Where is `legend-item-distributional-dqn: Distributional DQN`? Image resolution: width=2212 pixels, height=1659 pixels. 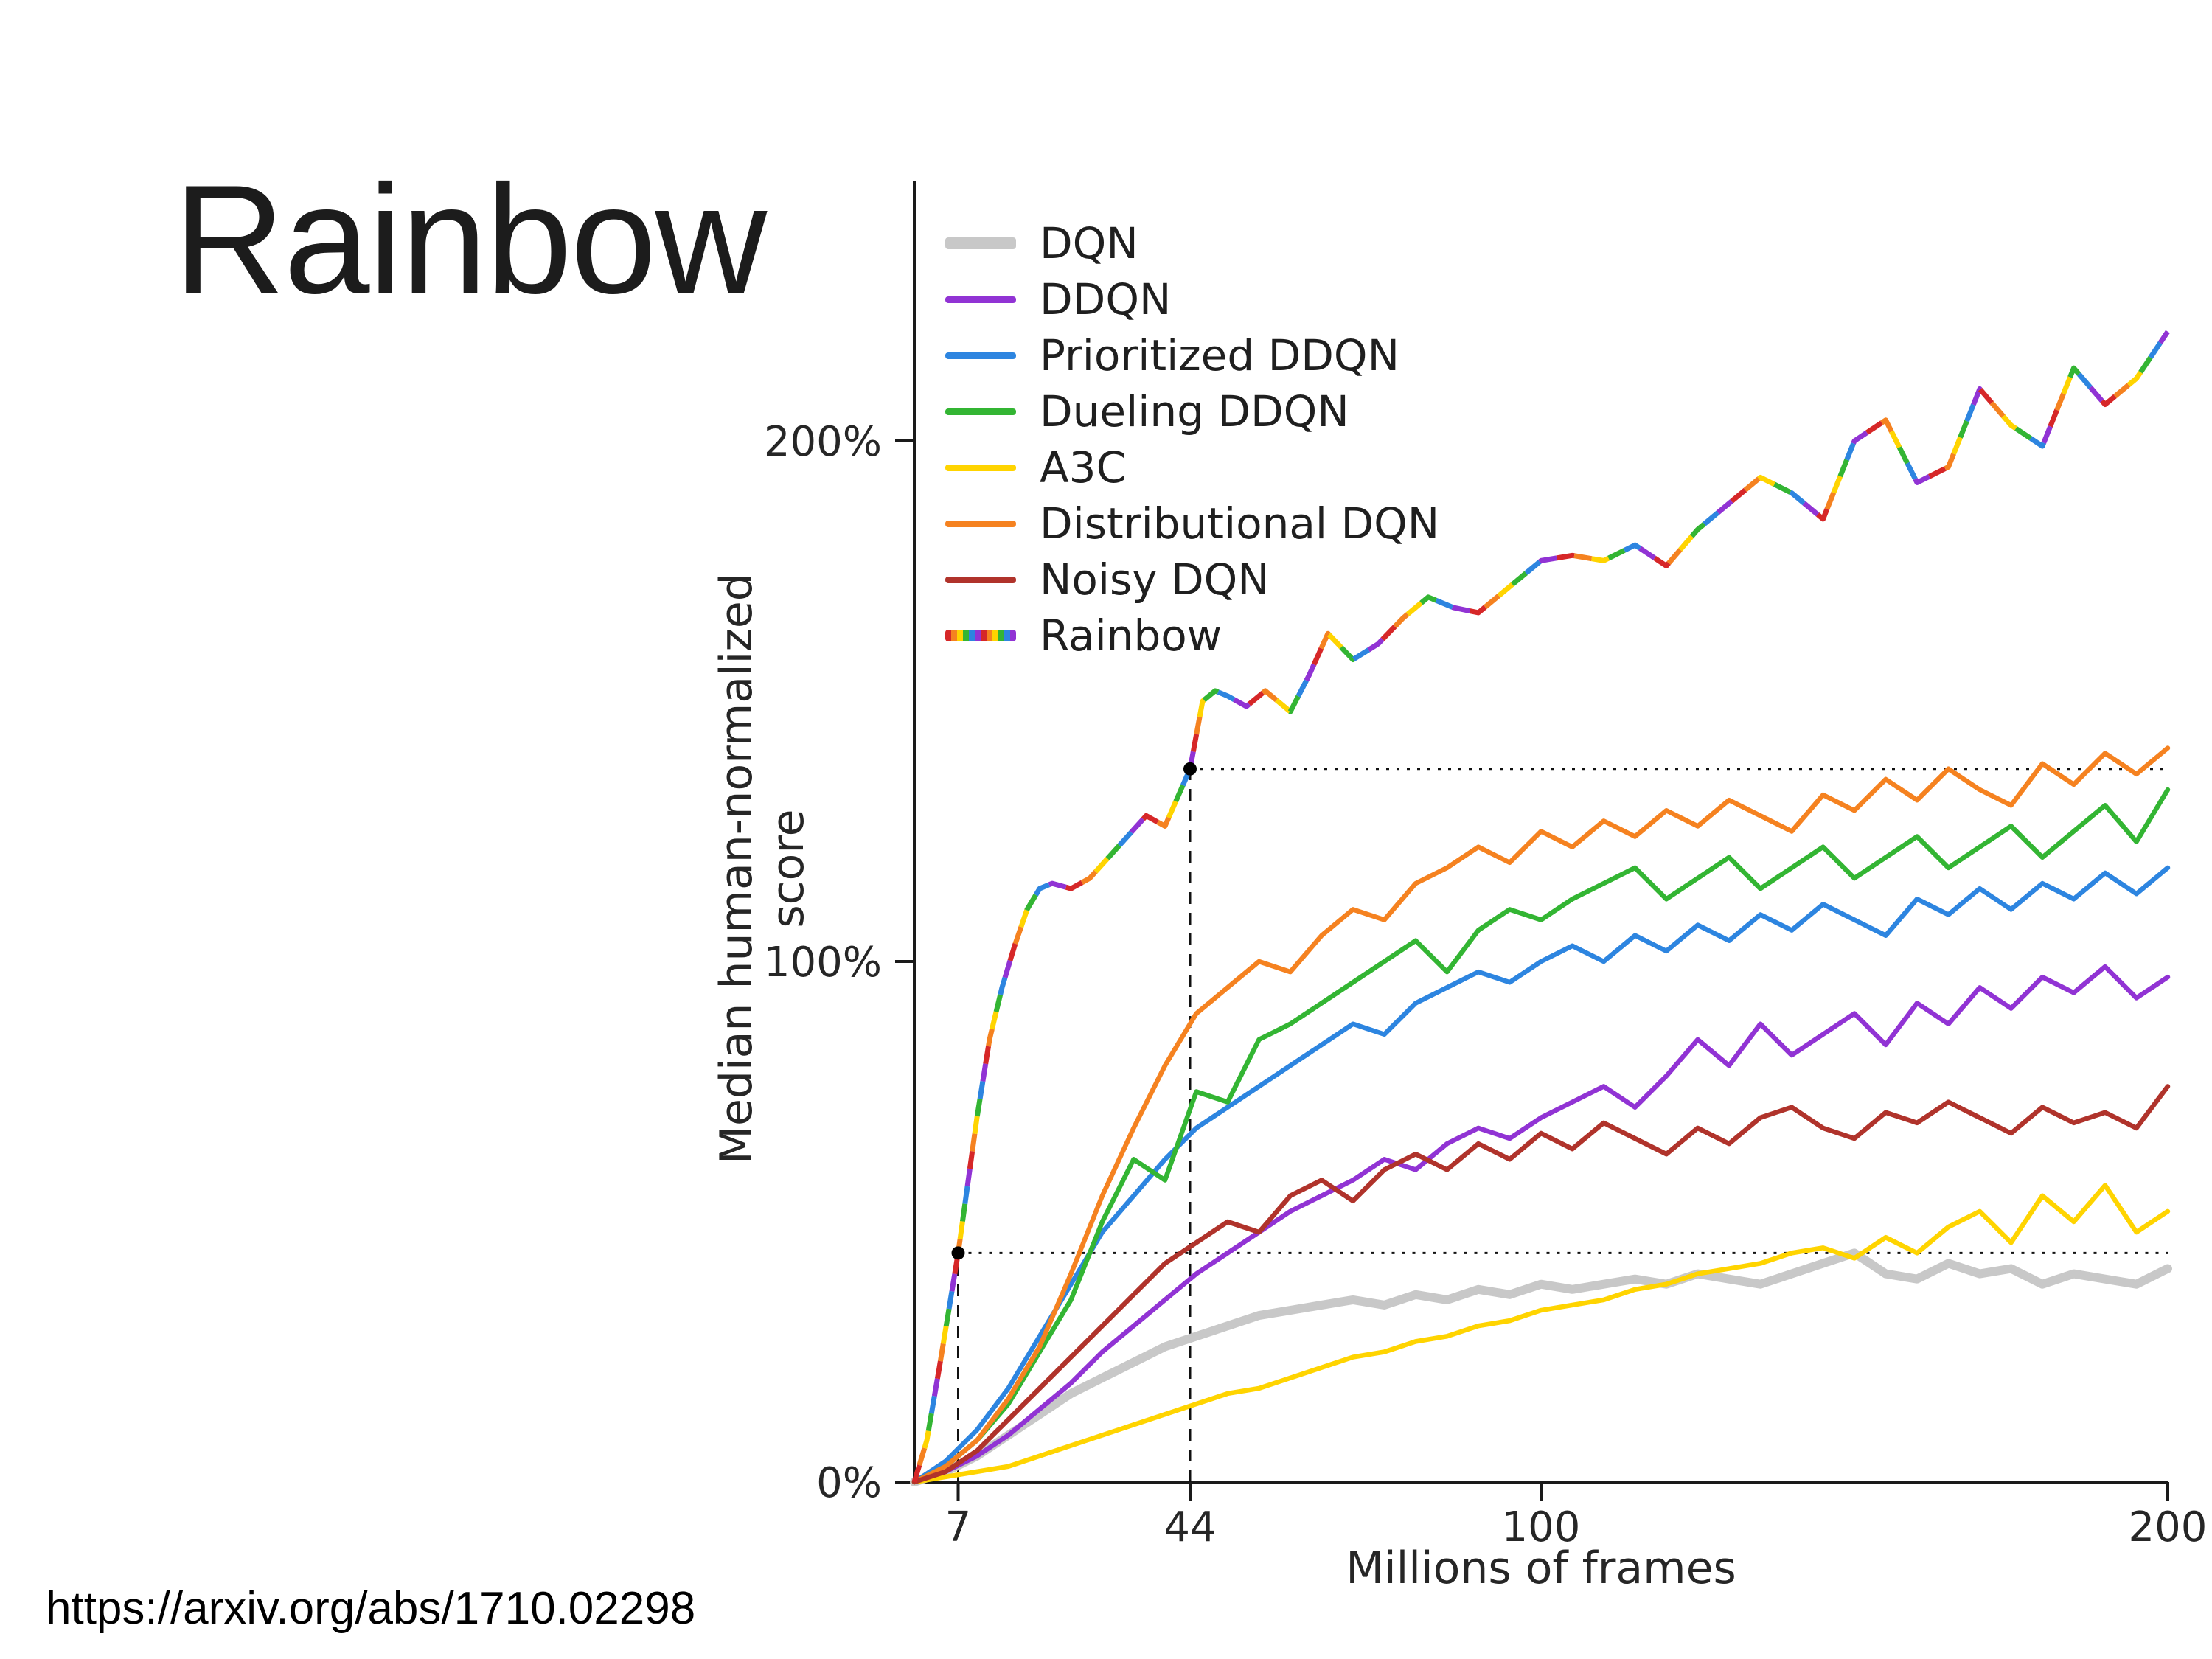
legend-item-distributional-dqn: Distributional DQN is located at coordinates (1192, 523).